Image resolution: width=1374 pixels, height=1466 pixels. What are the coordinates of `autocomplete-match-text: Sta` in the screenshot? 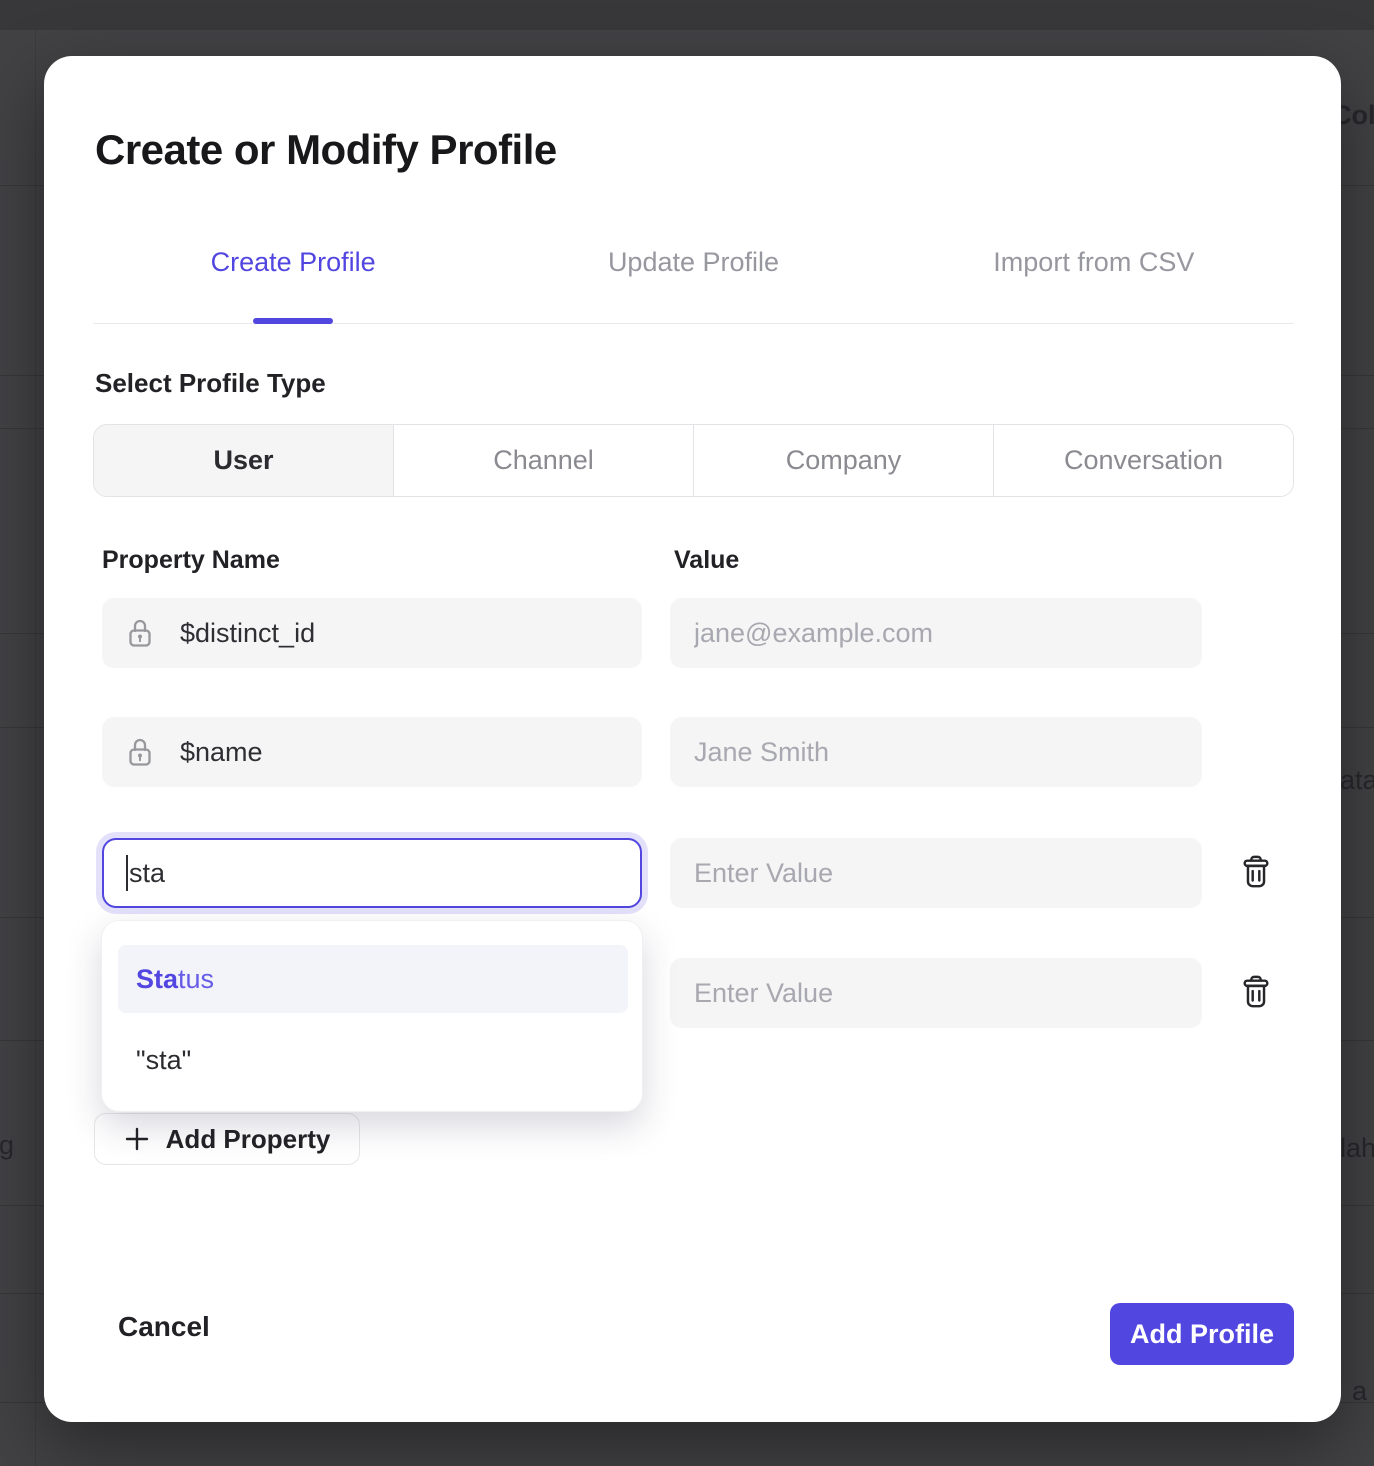 It's located at (157, 978).